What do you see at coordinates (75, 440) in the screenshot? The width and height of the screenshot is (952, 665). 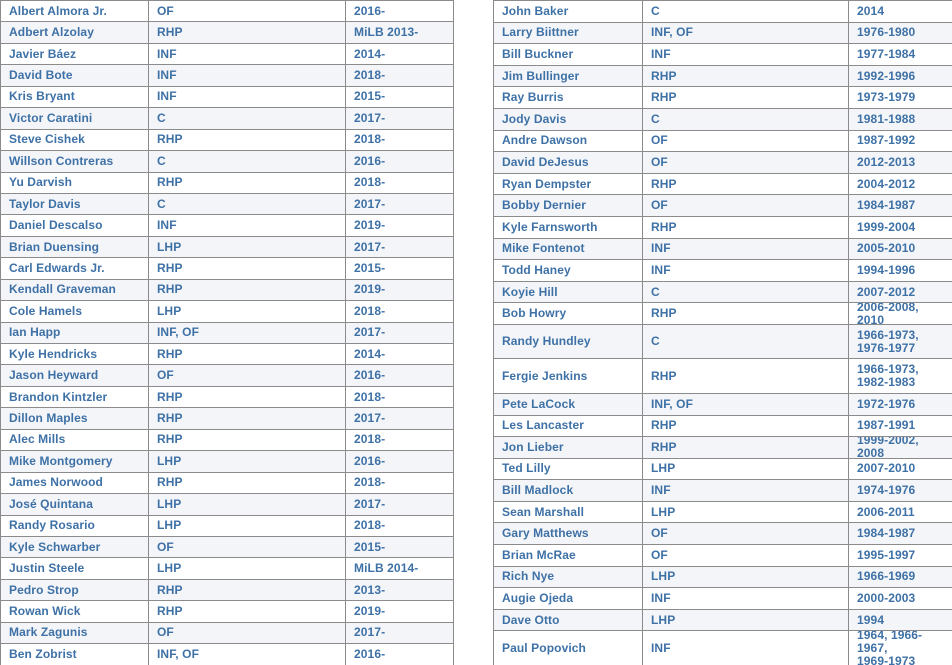 I see `player-name-link: Alec Mills` at bounding box center [75, 440].